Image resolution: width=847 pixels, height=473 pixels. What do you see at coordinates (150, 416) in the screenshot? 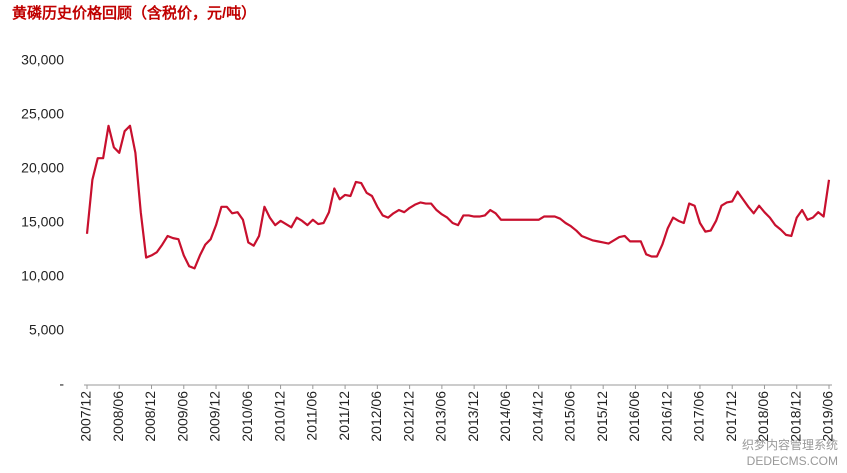
I see `x-tick-label: 2008/12` at bounding box center [150, 416].